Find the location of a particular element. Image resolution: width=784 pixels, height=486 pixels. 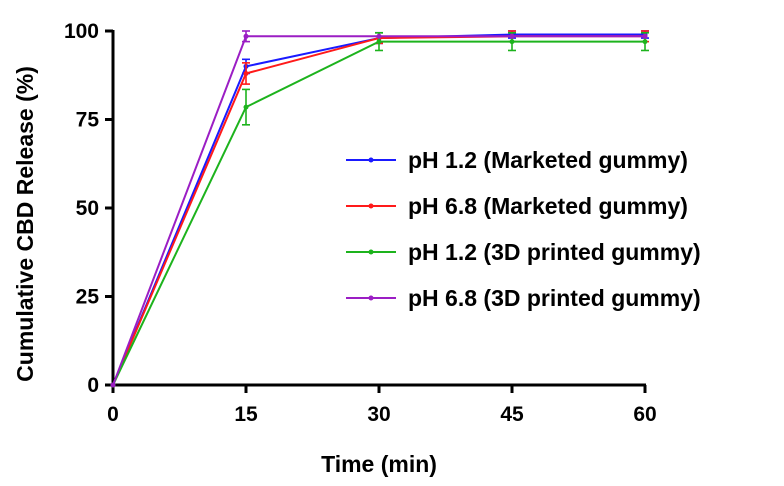

y-tick-label: 0 is located at coordinates (93, 385).